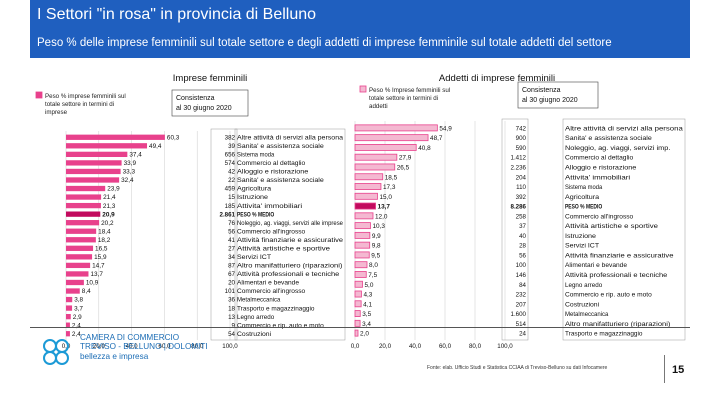  Describe the element at coordinates (96, 274) in the screenshot. I see `imprese-value-label: 13,7` at that location.